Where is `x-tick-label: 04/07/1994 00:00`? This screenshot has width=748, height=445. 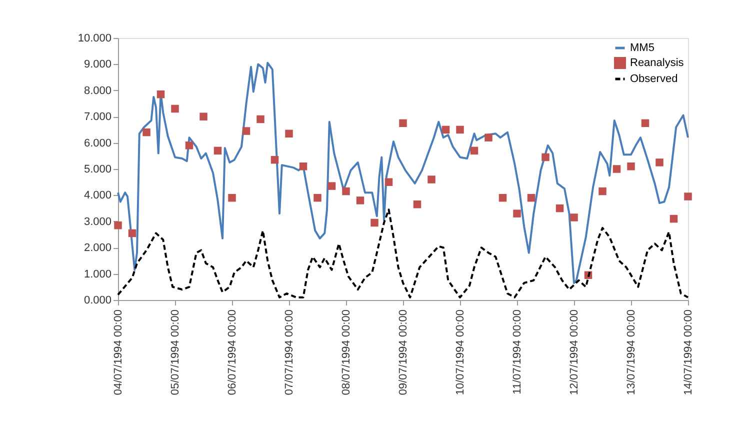
x-tick-label: 04/07/1994 00:00 is located at coordinates (118, 353).